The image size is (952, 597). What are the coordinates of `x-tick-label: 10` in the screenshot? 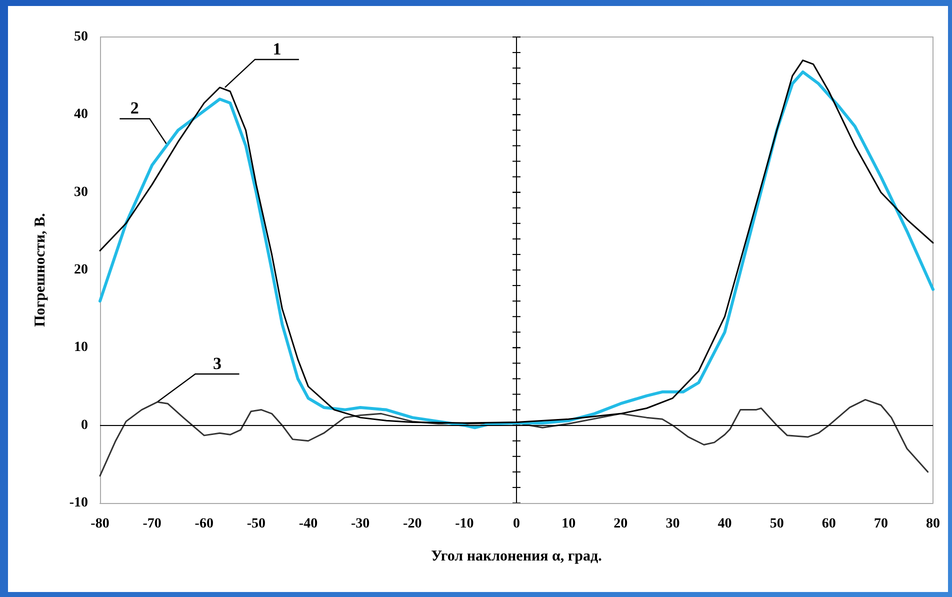 It's located at (569, 524).